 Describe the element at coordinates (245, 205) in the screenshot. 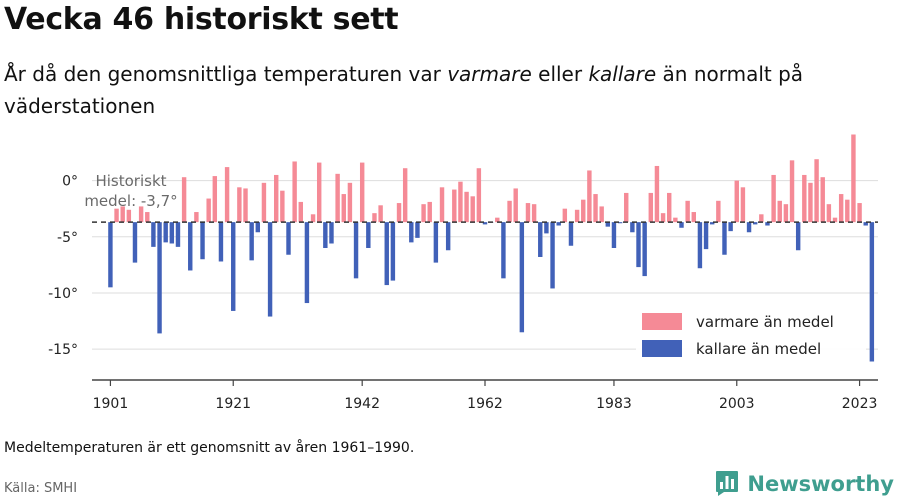

I see `bar-1923` at that location.